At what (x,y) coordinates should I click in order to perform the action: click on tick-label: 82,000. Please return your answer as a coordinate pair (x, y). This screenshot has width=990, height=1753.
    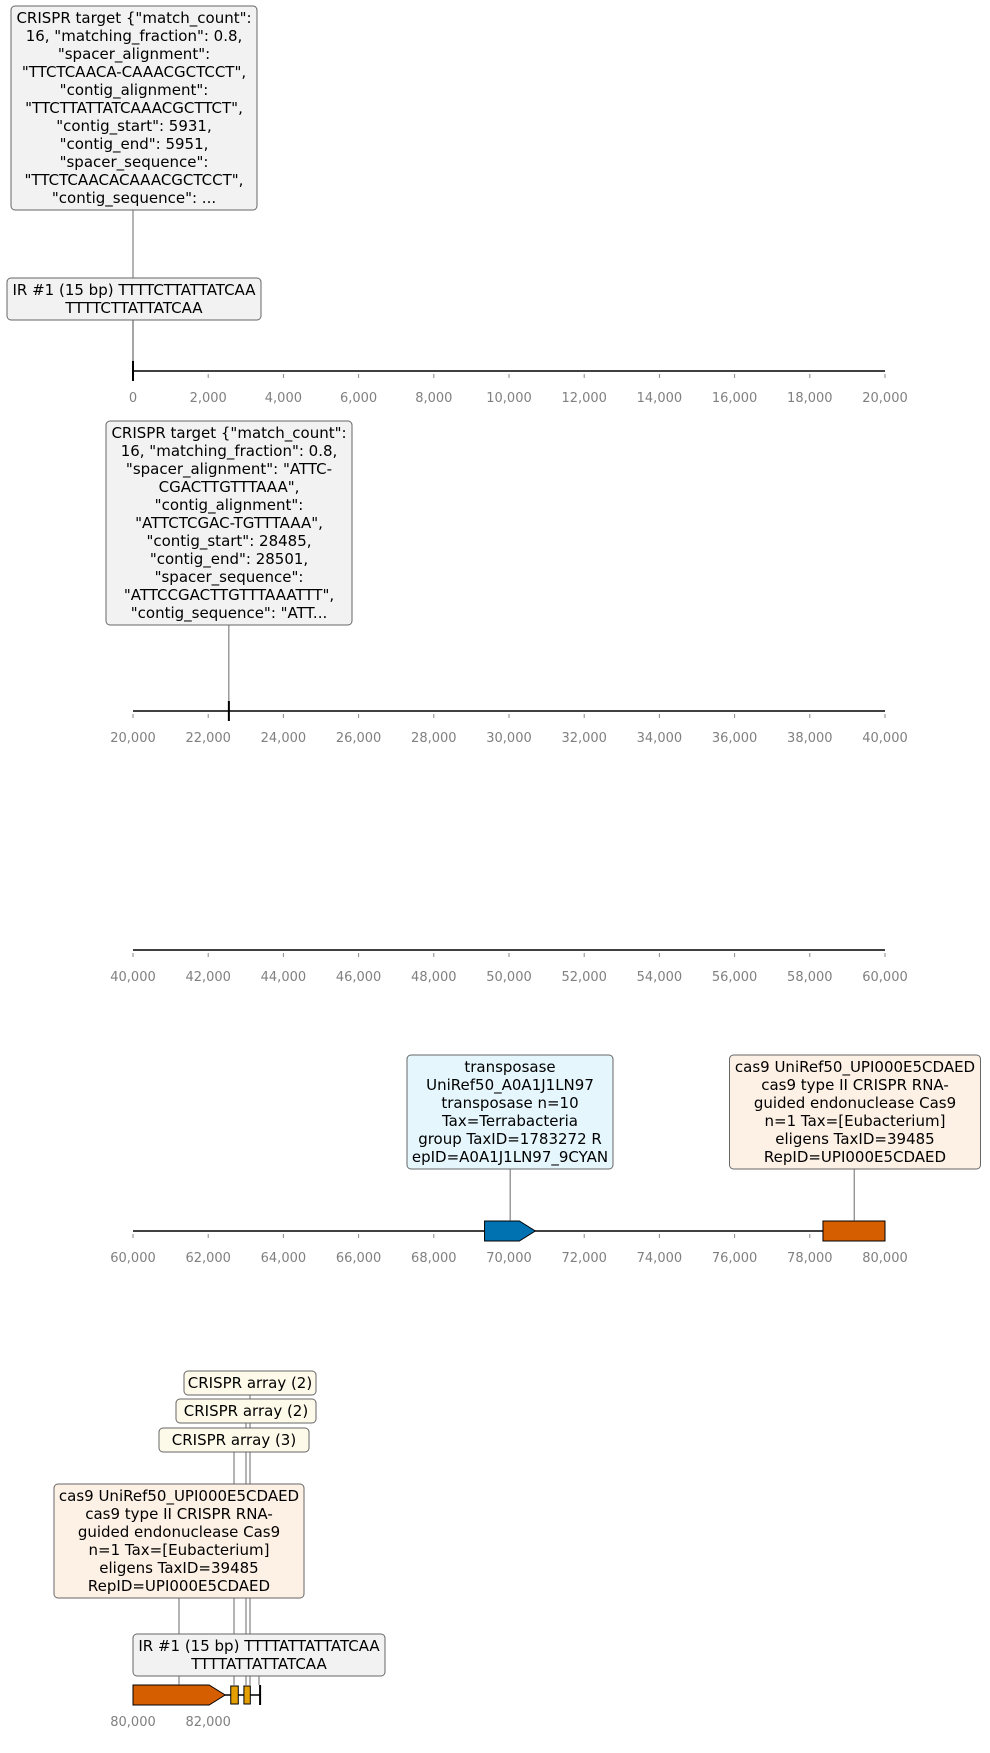
    Looking at the image, I should click on (208, 1722).